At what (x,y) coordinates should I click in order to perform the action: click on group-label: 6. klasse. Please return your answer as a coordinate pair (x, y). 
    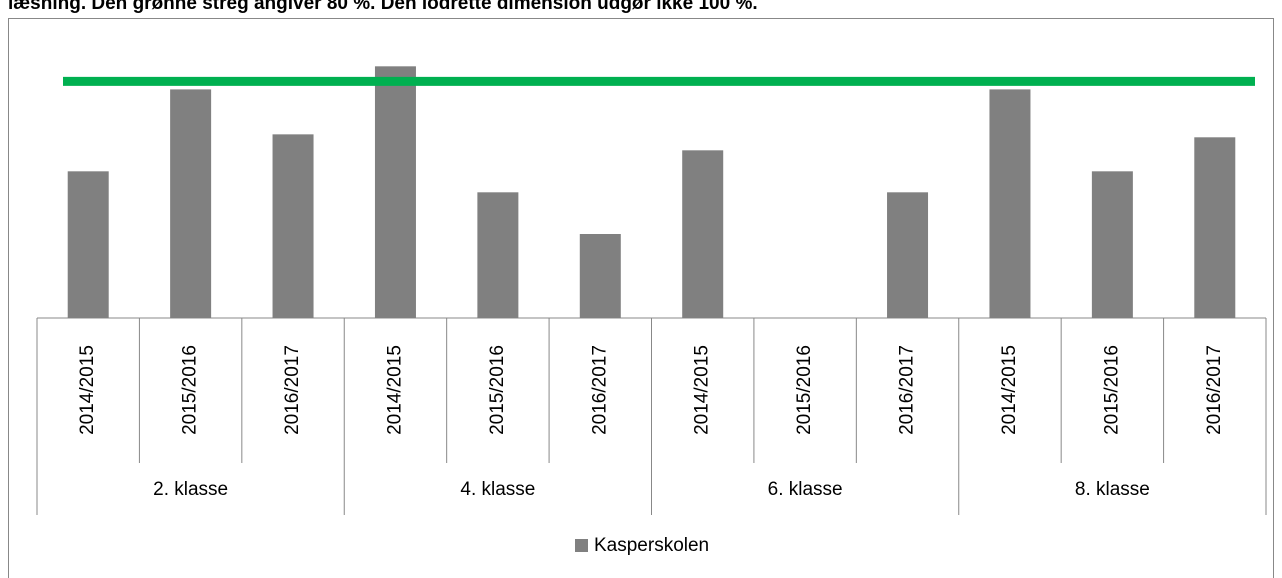
    Looking at the image, I should click on (805, 489).